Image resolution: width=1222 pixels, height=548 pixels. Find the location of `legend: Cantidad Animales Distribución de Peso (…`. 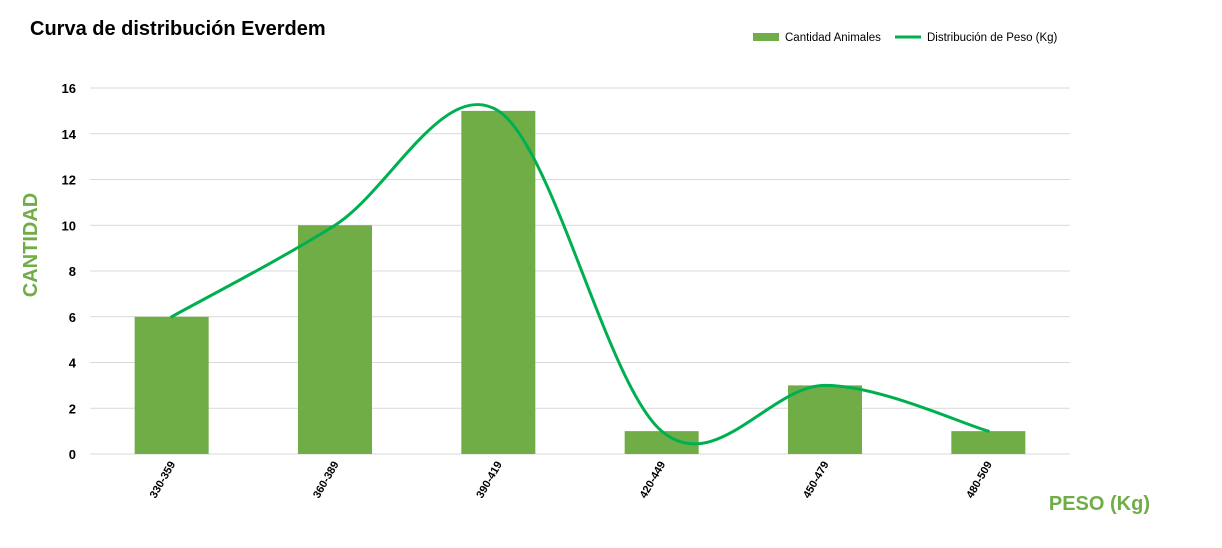

legend: Cantidad Animales Distribución de Peso (… is located at coordinates (905, 38).